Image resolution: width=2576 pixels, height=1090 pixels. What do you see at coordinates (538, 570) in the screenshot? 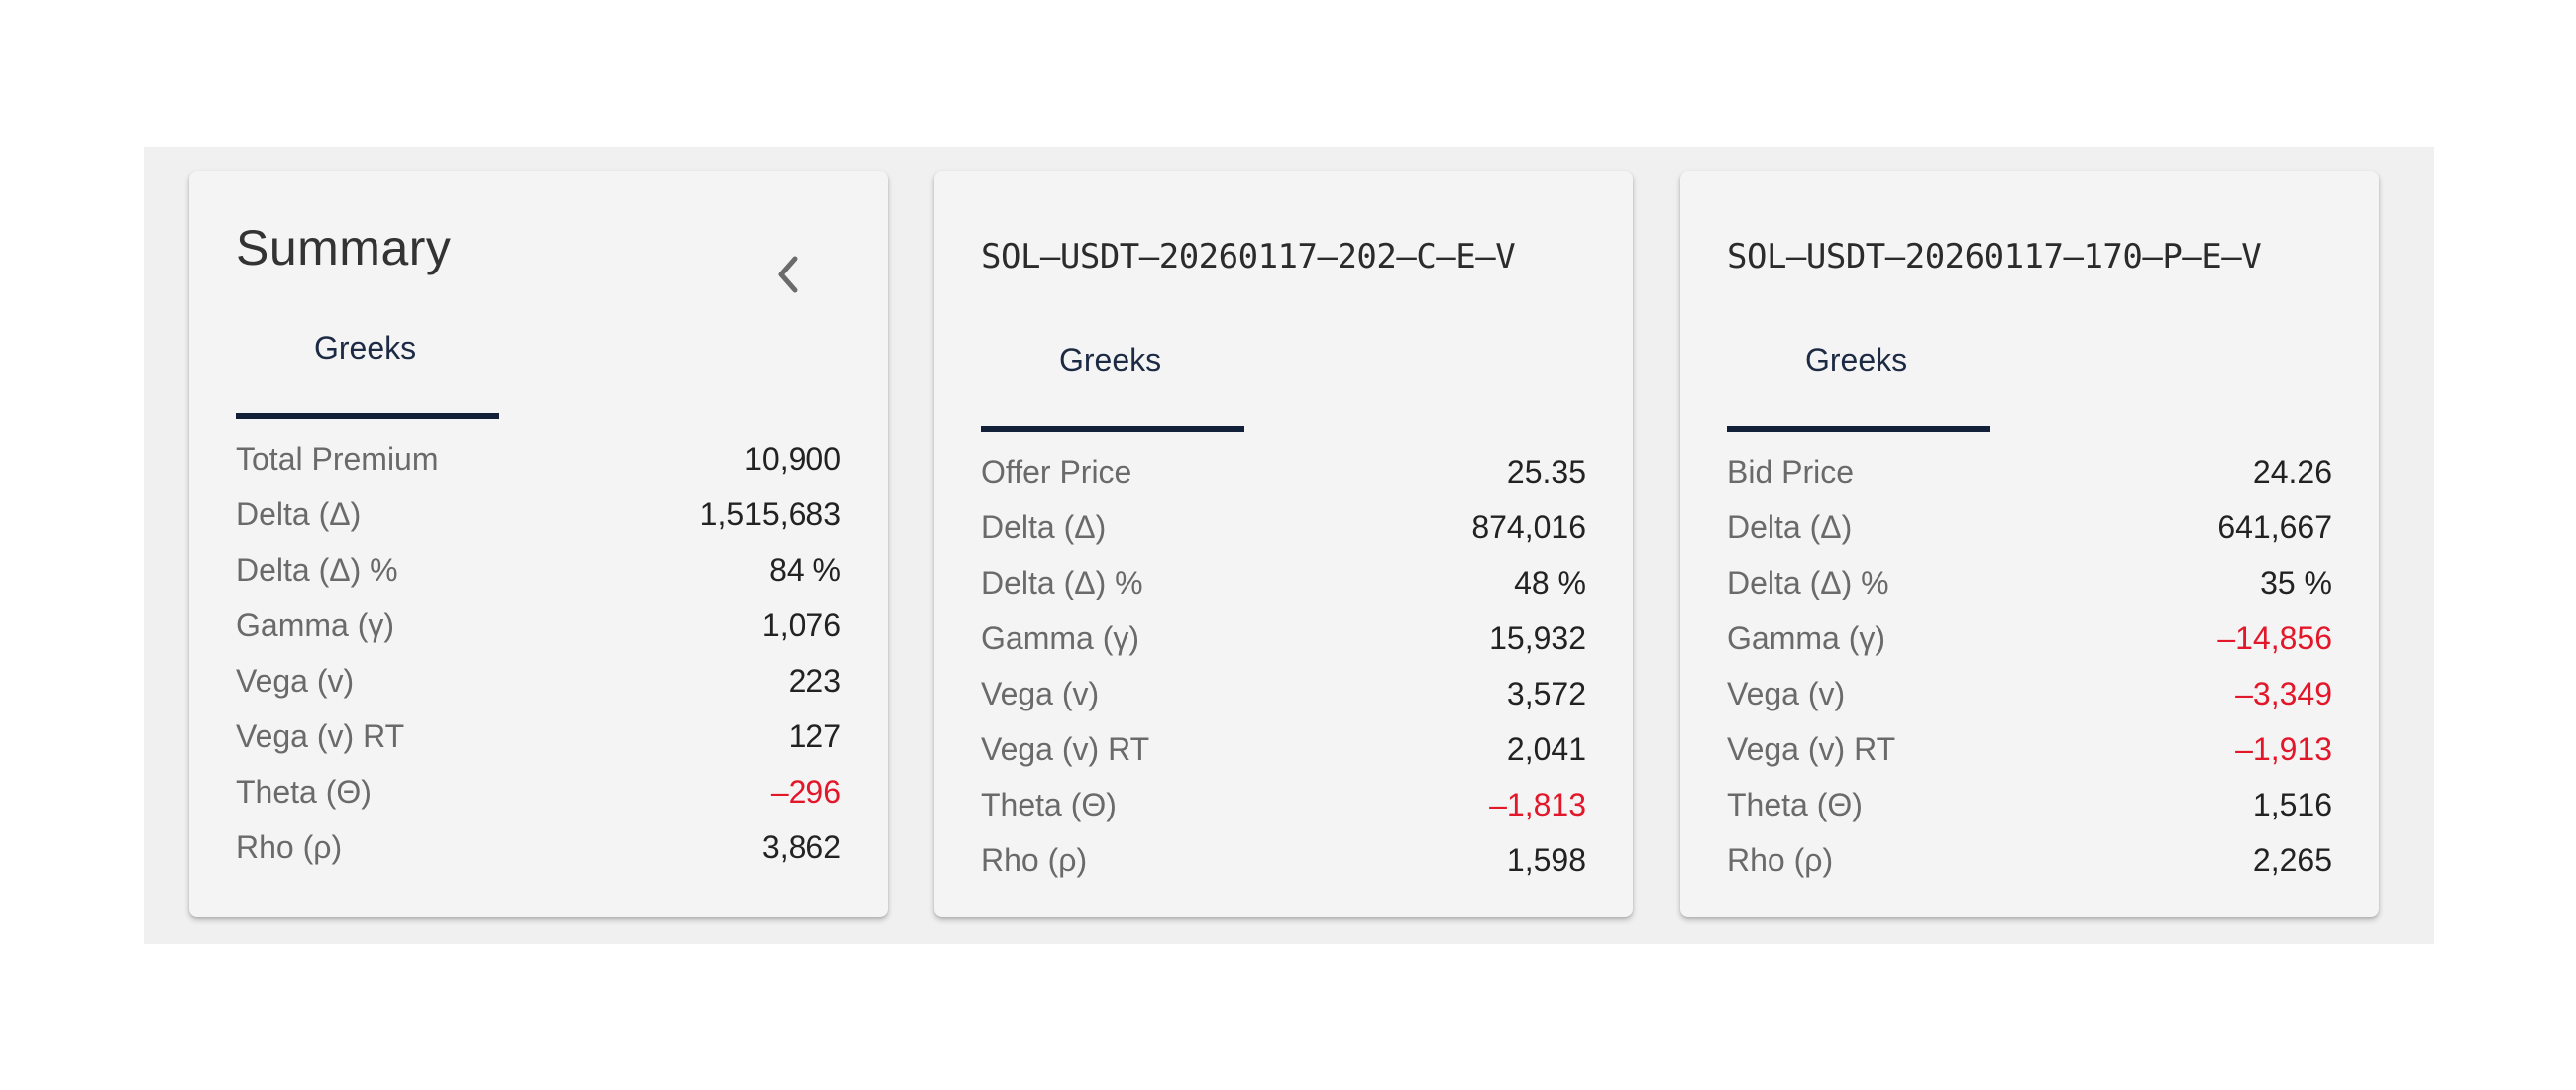
I see `greek-row: Delta (Δ) % 84 %` at bounding box center [538, 570].